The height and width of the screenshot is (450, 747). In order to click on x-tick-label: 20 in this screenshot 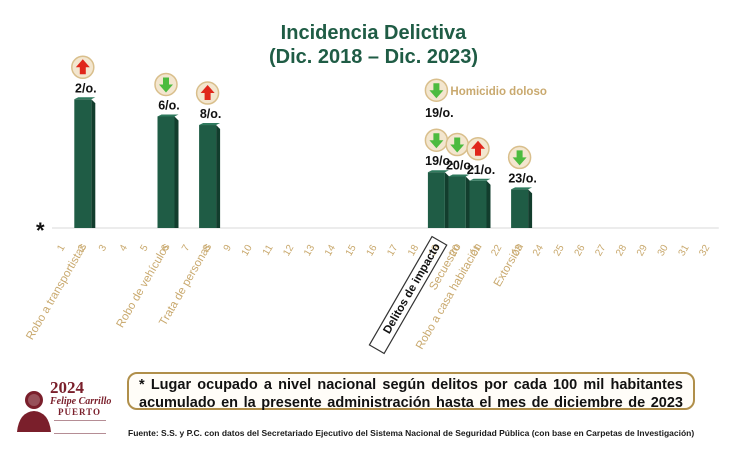, I will do `click(455, 251)`.